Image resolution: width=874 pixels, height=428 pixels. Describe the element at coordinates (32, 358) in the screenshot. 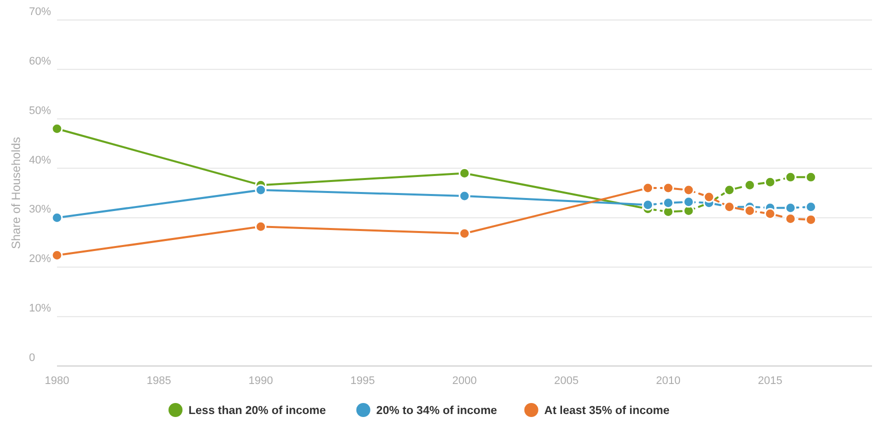

I see `y-tick-label: 0` at that location.